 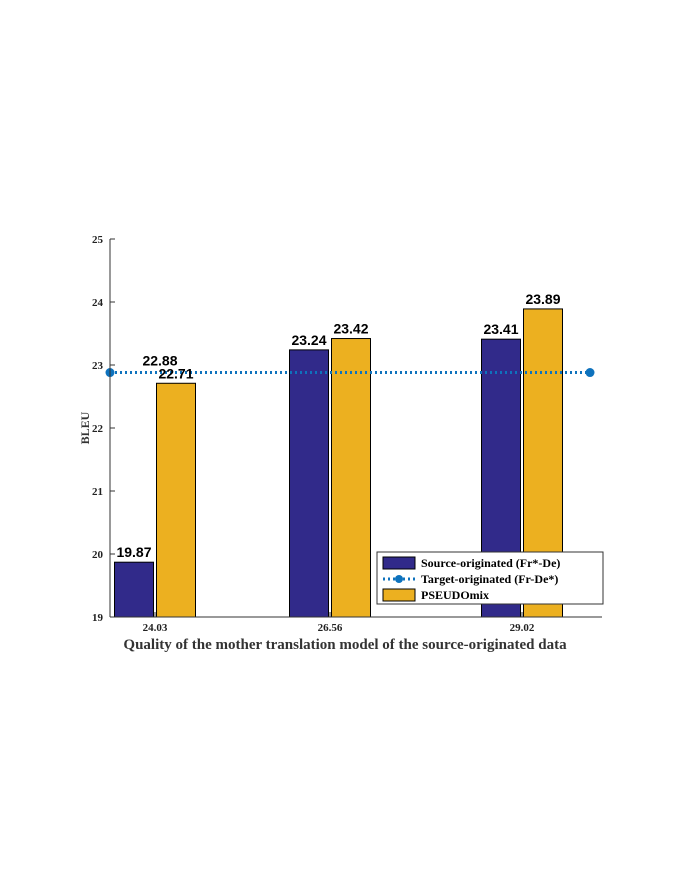 What do you see at coordinates (85, 427) in the screenshot?
I see `y-axis-title: BLEU` at bounding box center [85, 427].